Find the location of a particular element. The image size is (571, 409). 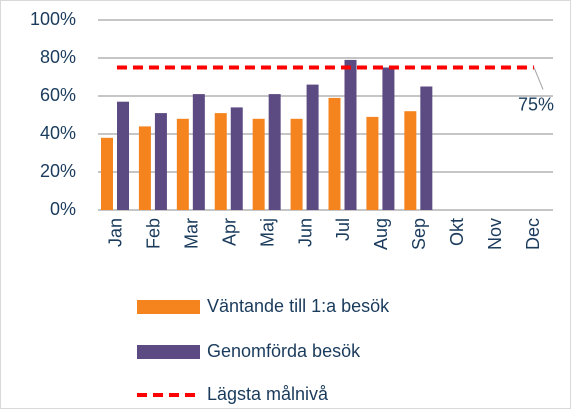

legend-label: Genomförda besök is located at coordinates (284, 351).